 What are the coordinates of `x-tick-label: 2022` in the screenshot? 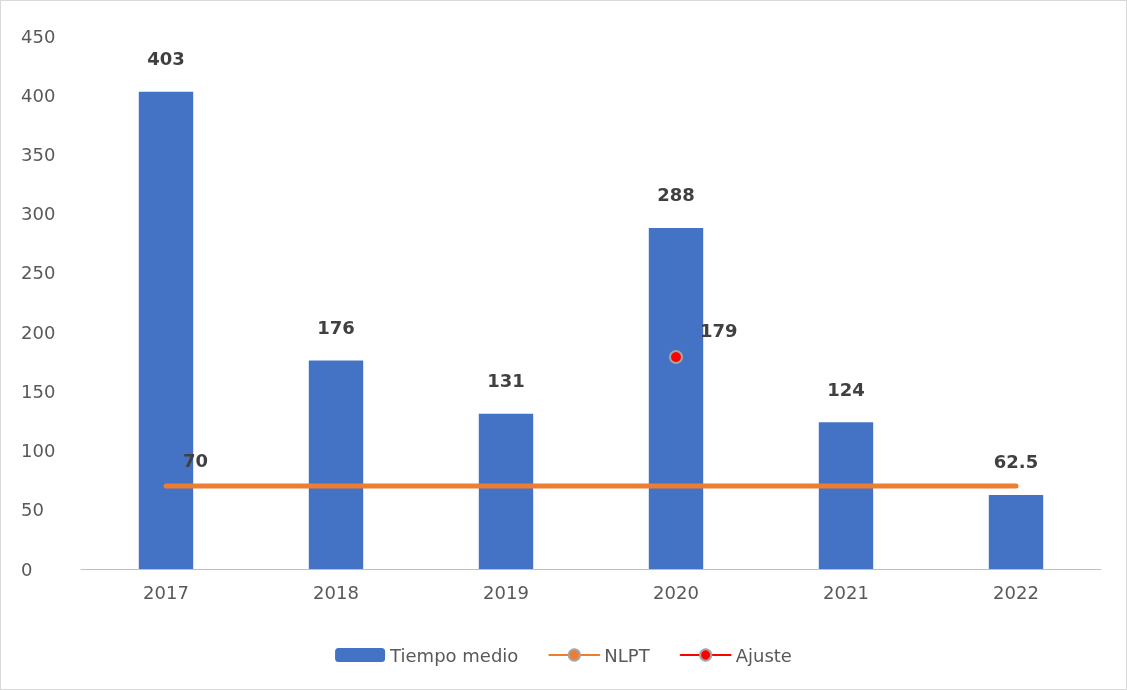 It's located at (1016, 592).